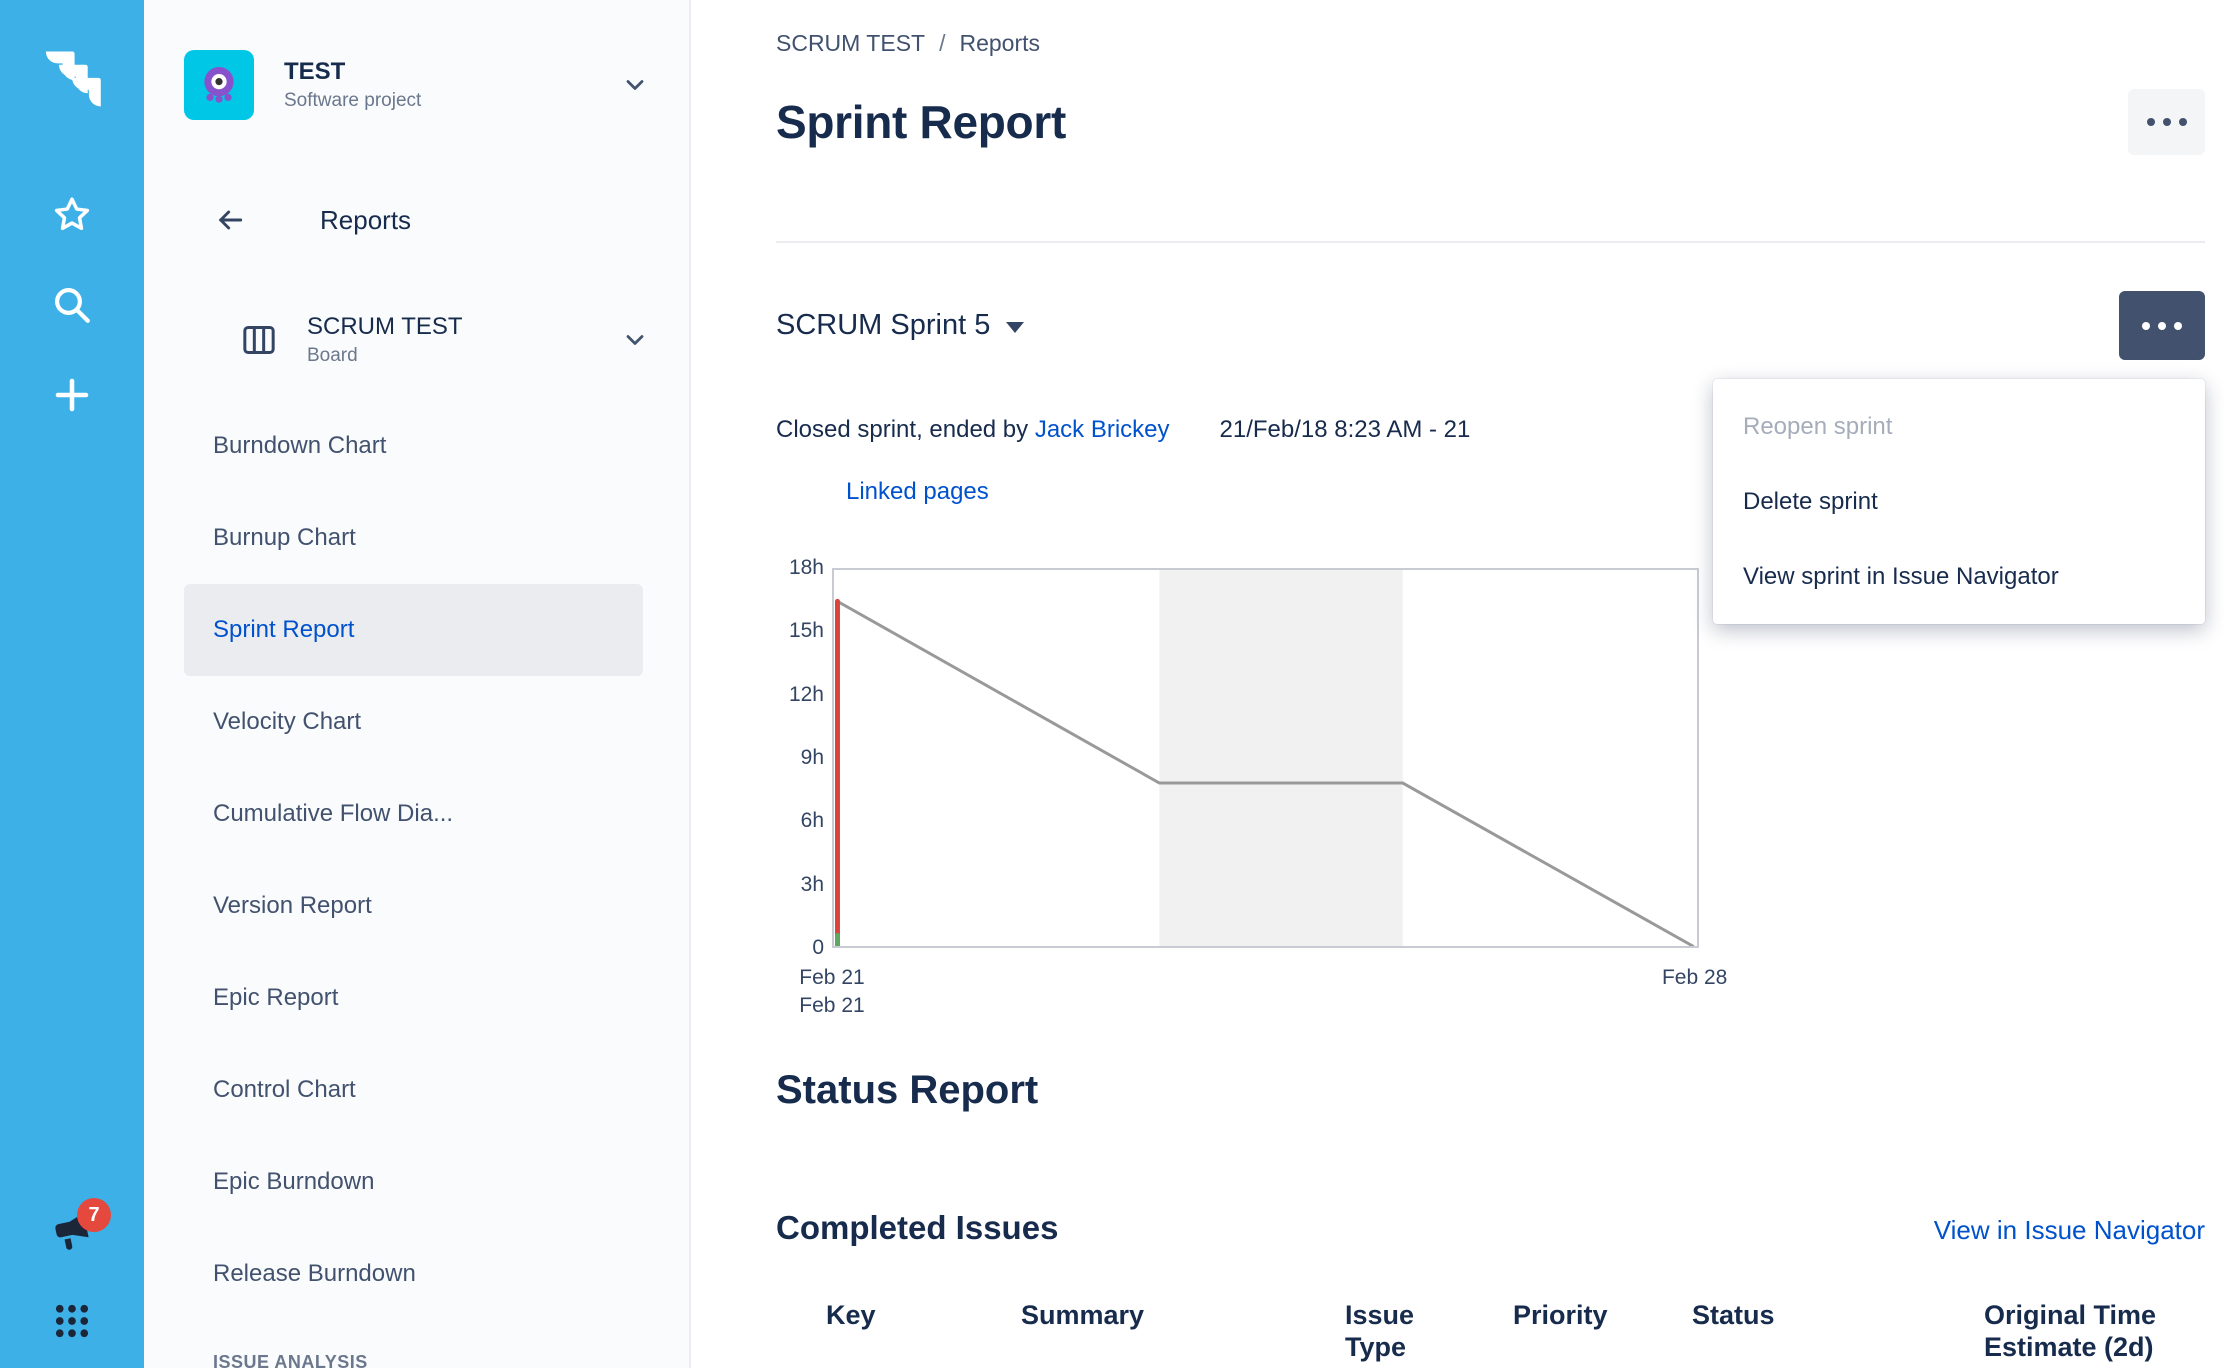 The image size is (2224, 1368). I want to click on page-title: Sprint Report, so click(921, 122).